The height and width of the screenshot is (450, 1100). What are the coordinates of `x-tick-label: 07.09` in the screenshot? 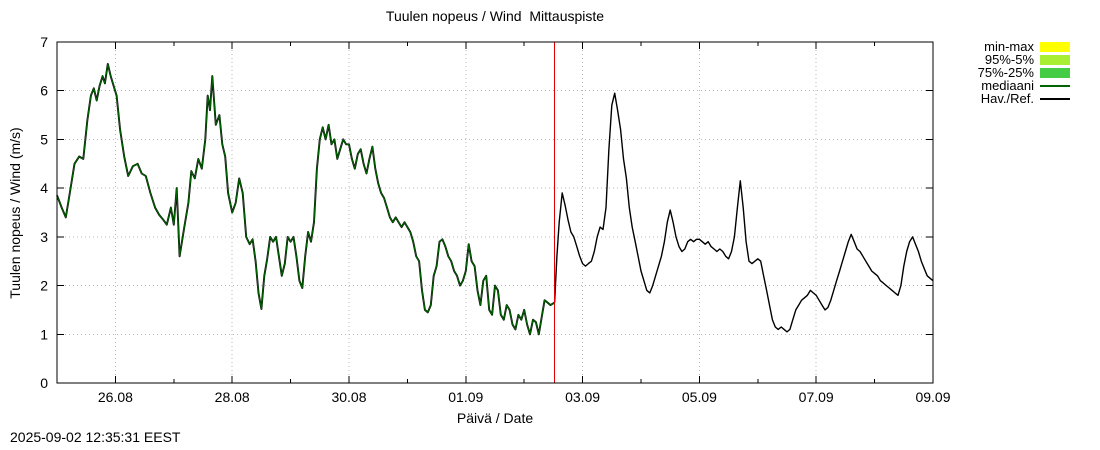 It's located at (816, 397).